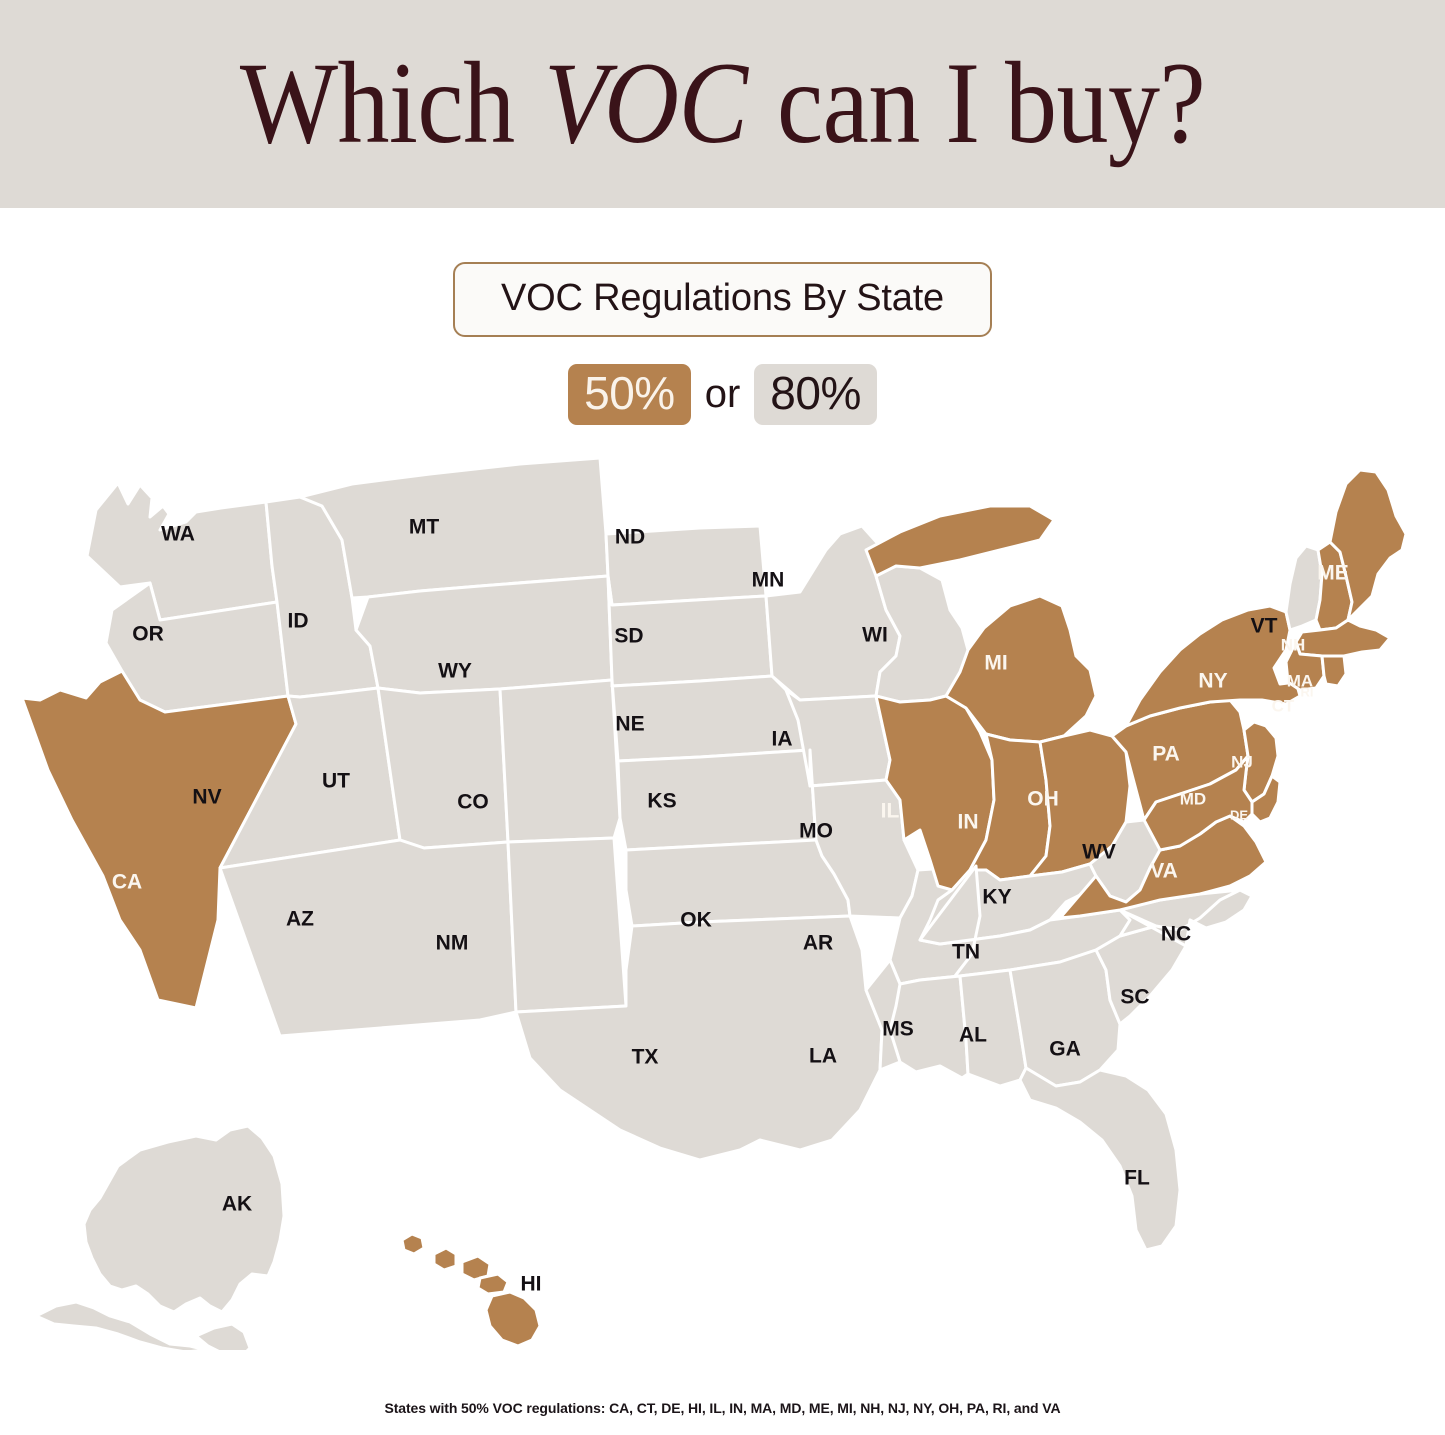 This screenshot has width=1445, height=1435. I want to click on state-label-MN: MN, so click(768, 580).